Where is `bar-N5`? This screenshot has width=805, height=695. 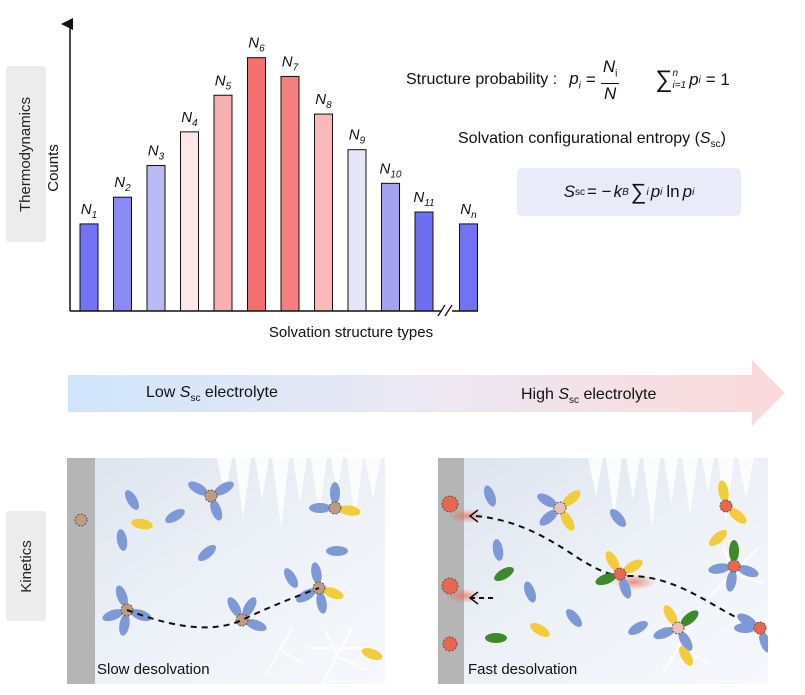
bar-N5 is located at coordinates (223, 203).